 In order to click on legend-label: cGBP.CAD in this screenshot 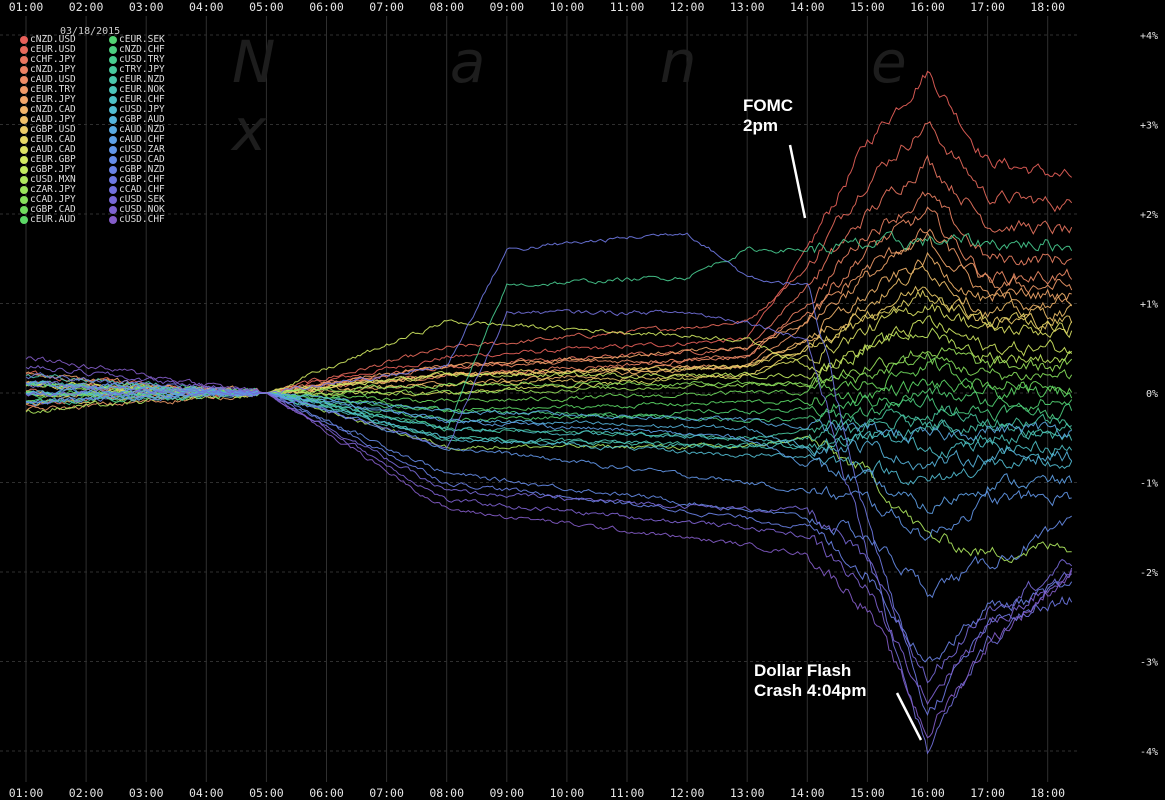, I will do `click(53, 209)`.